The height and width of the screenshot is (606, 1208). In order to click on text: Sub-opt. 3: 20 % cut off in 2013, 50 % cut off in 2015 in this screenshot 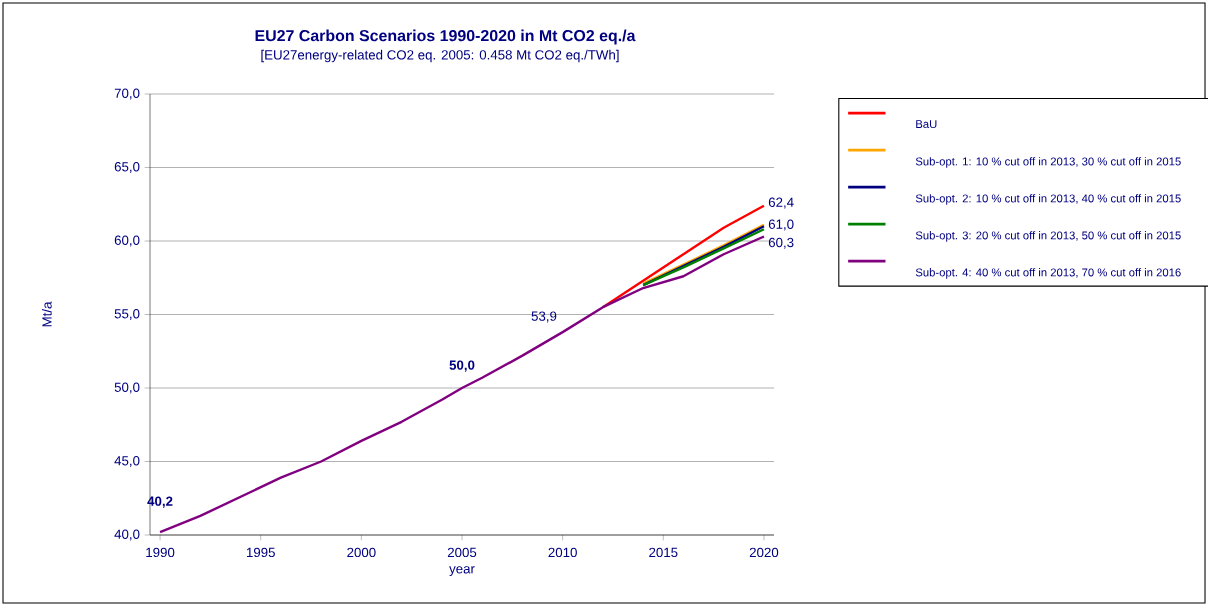, I will do `click(1048, 236)`.